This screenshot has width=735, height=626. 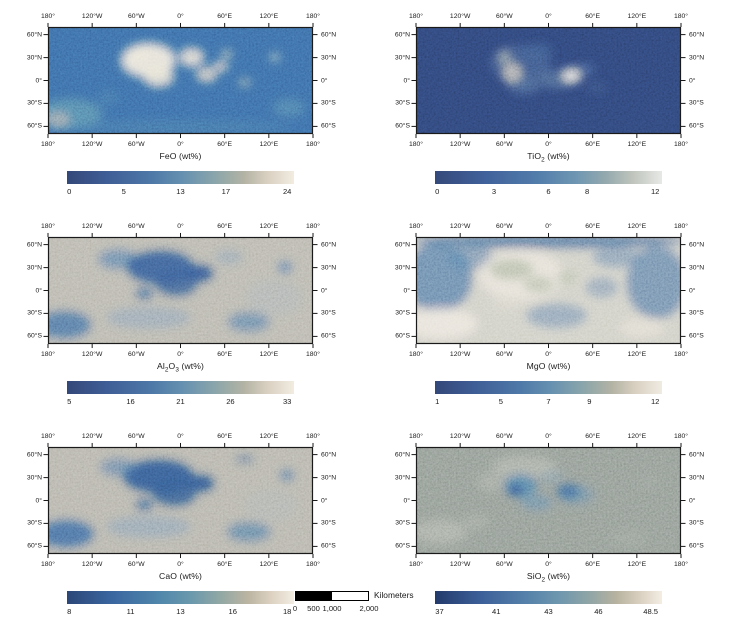 What do you see at coordinates (350, 596) in the screenshot?
I see `scale-bar-segment-empty` at bounding box center [350, 596].